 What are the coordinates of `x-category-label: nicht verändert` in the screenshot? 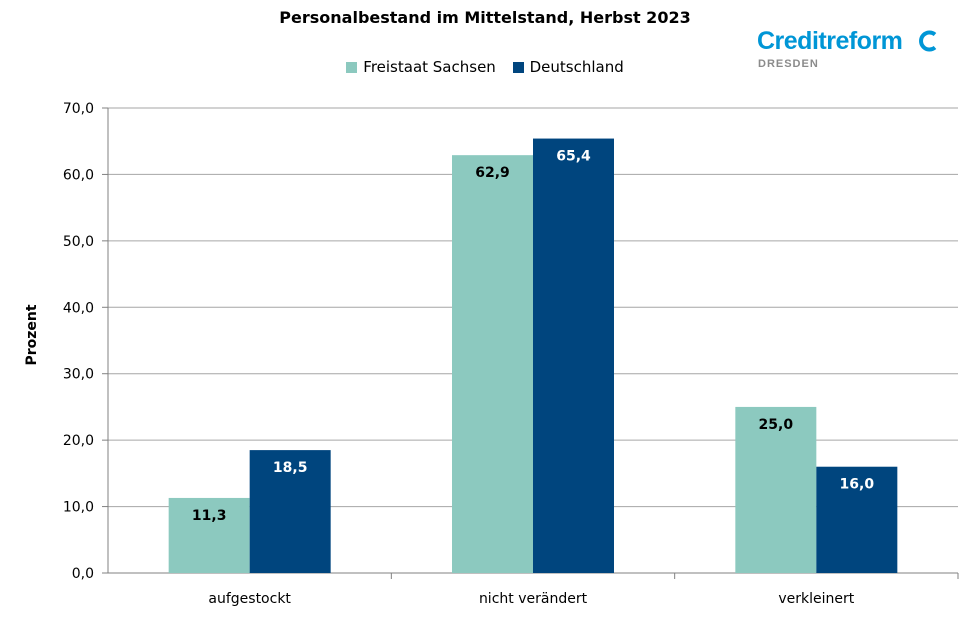 It's located at (533, 599).